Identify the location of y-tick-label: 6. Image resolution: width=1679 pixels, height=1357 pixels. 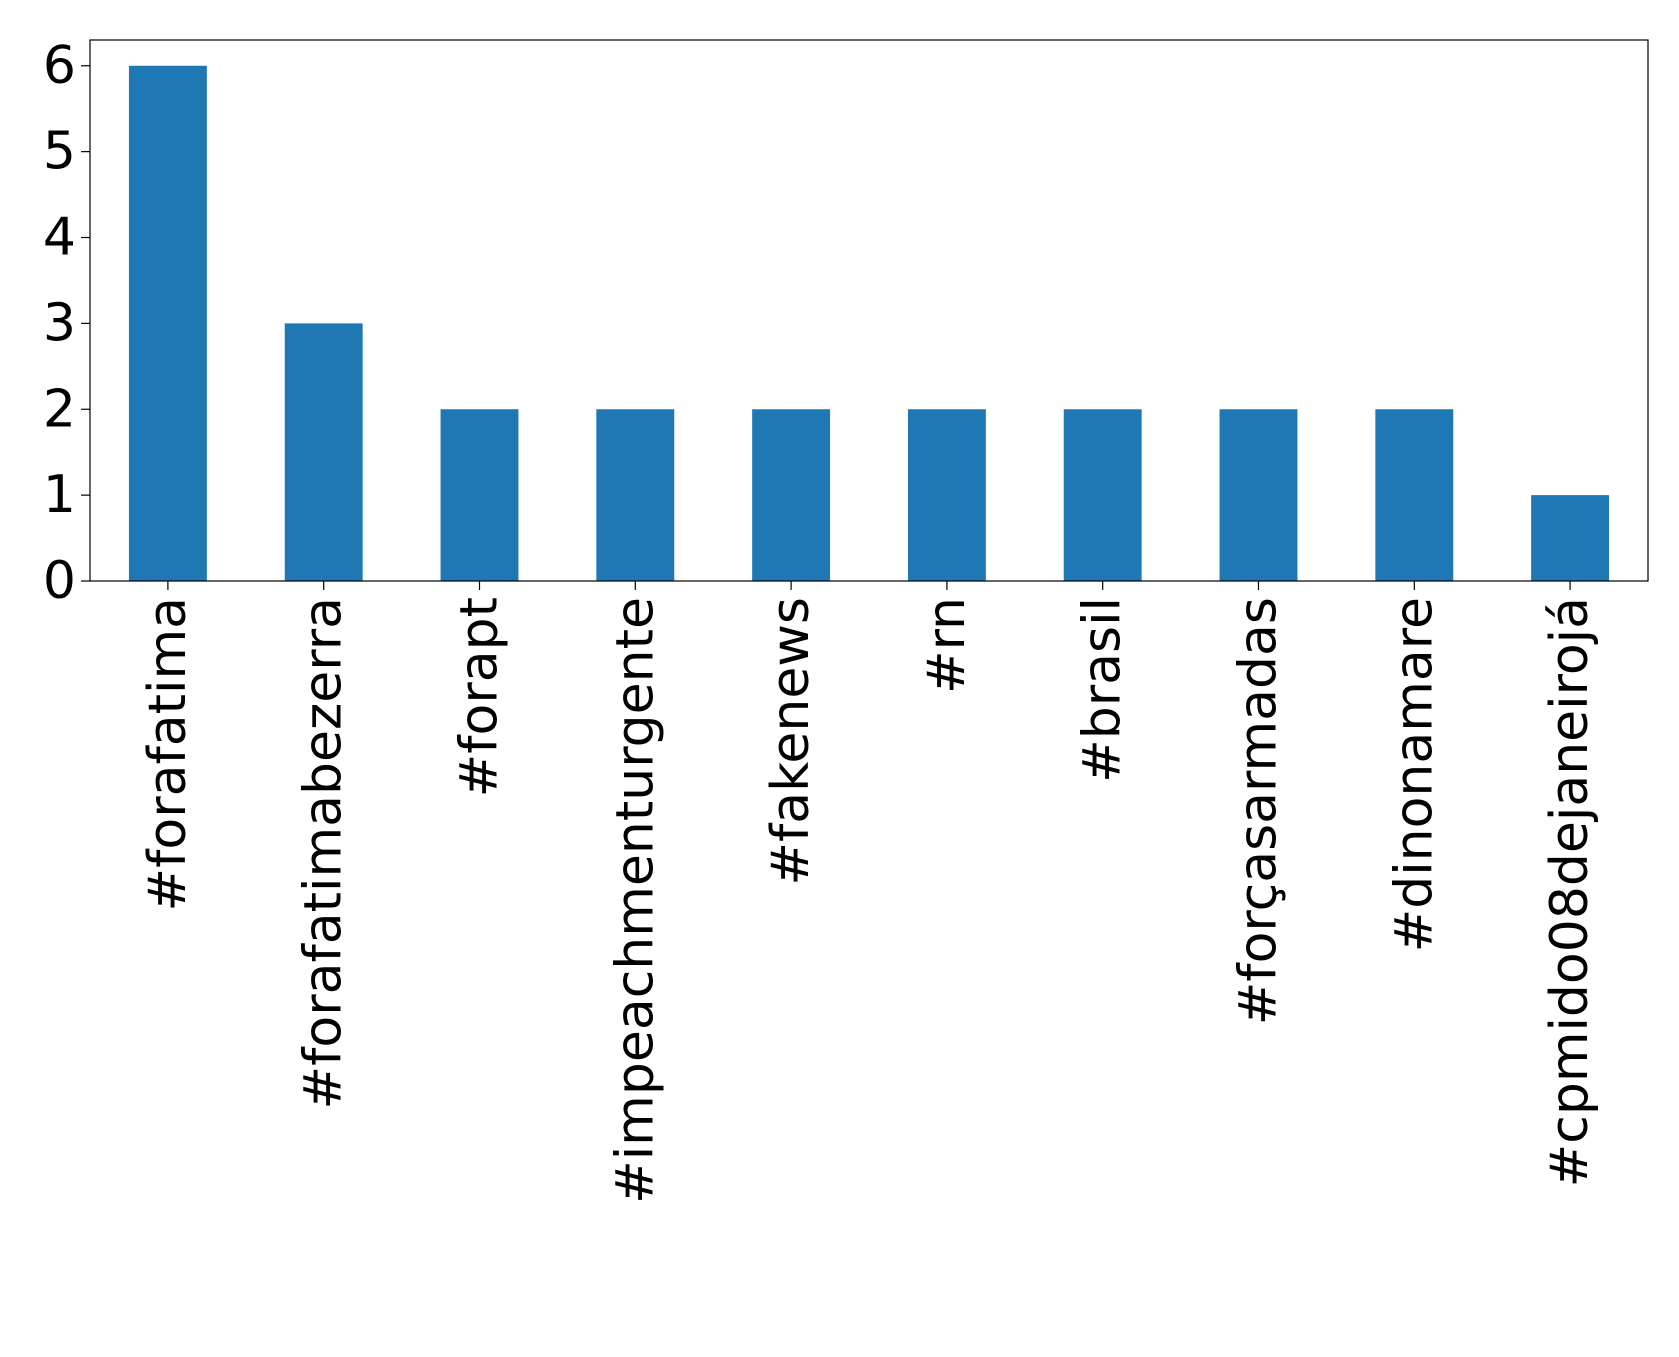
(59, 66).